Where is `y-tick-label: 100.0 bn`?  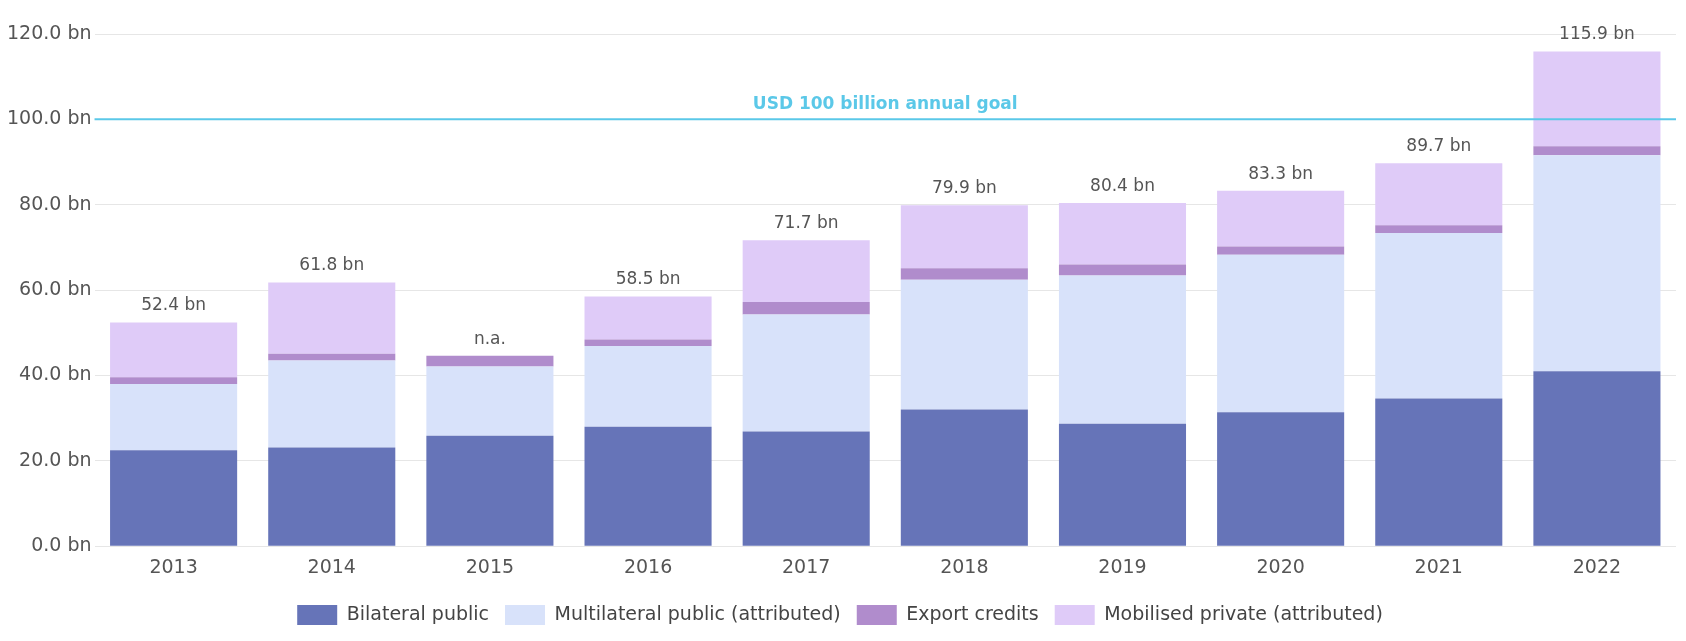 y-tick-label: 100.0 bn is located at coordinates (49, 117).